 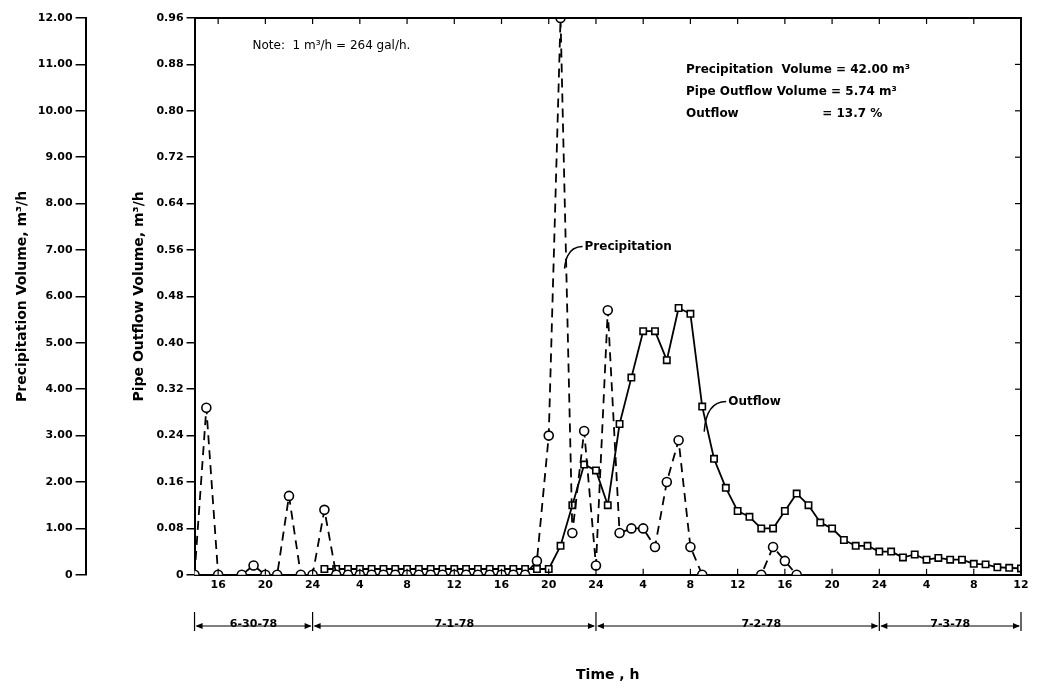 What do you see at coordinates (170, 342) in the screenshot?
I see `y2-tick-label: 0.40` at bounding box center [170, 342].